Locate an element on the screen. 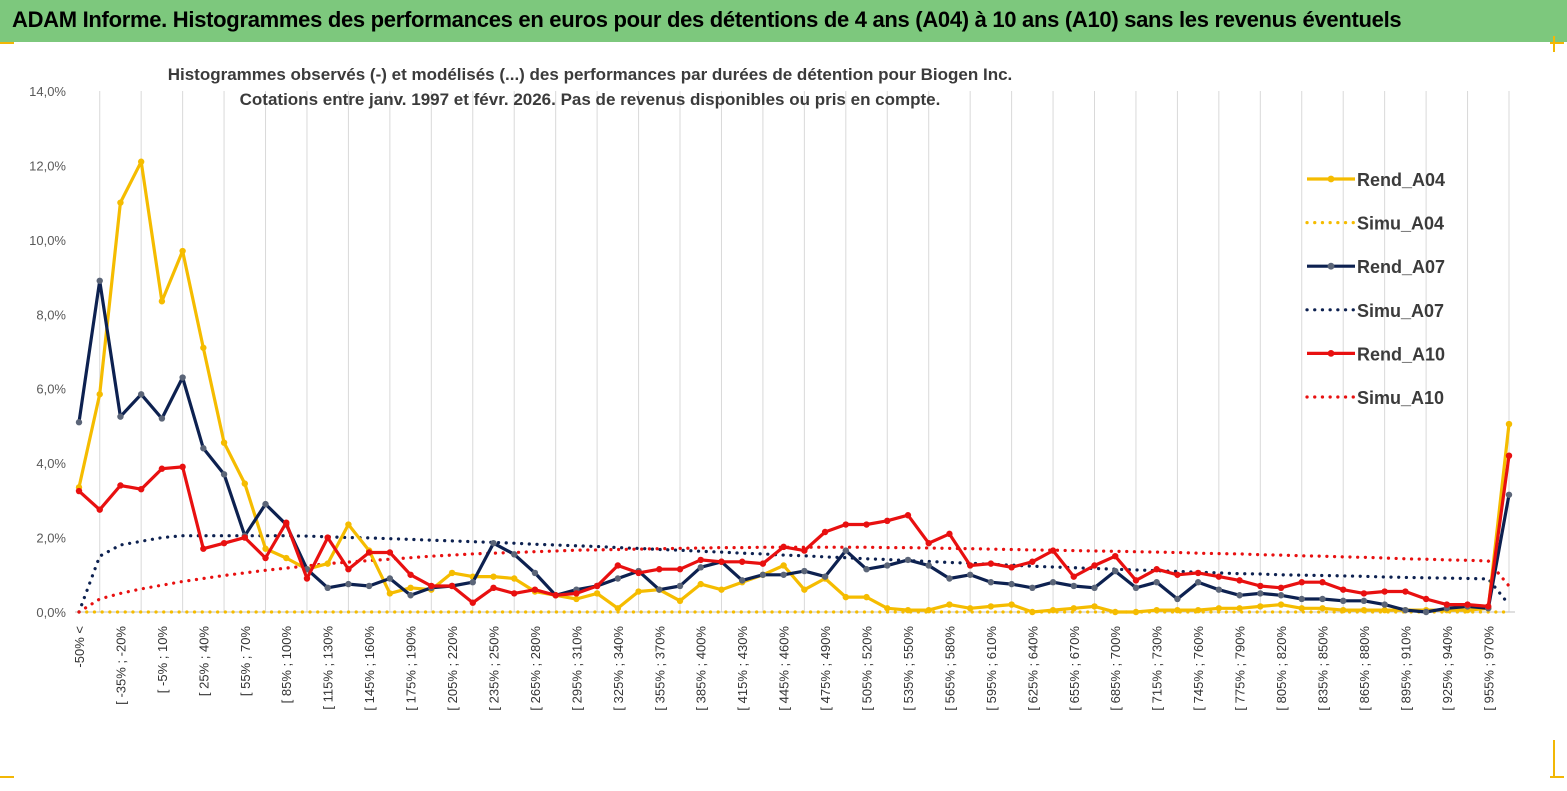 This screenshot has height=791, width=1567. legend-item-simu_a10: Simu_A10 is located at coordinates (1374, 398).